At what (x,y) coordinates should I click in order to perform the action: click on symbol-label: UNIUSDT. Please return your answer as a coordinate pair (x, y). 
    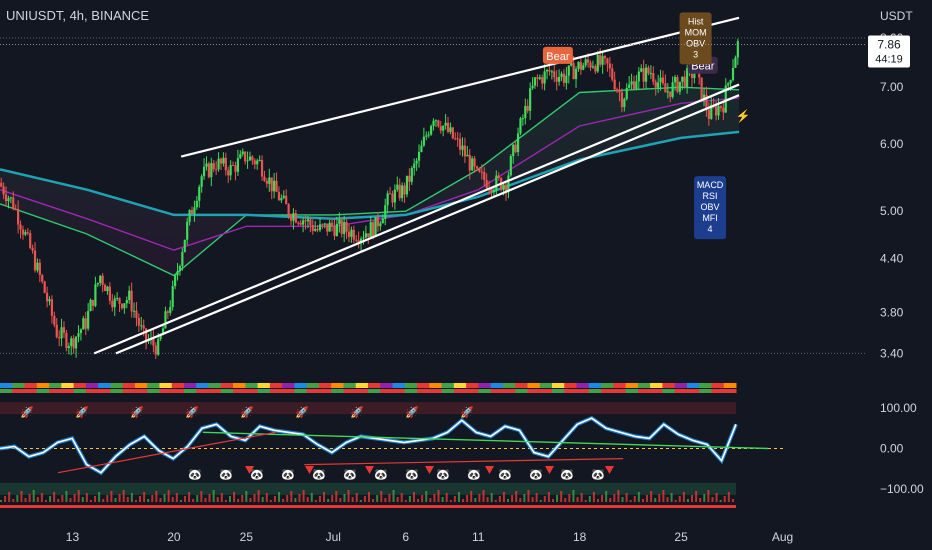
    Looking at the image, I should click on (34, 15).